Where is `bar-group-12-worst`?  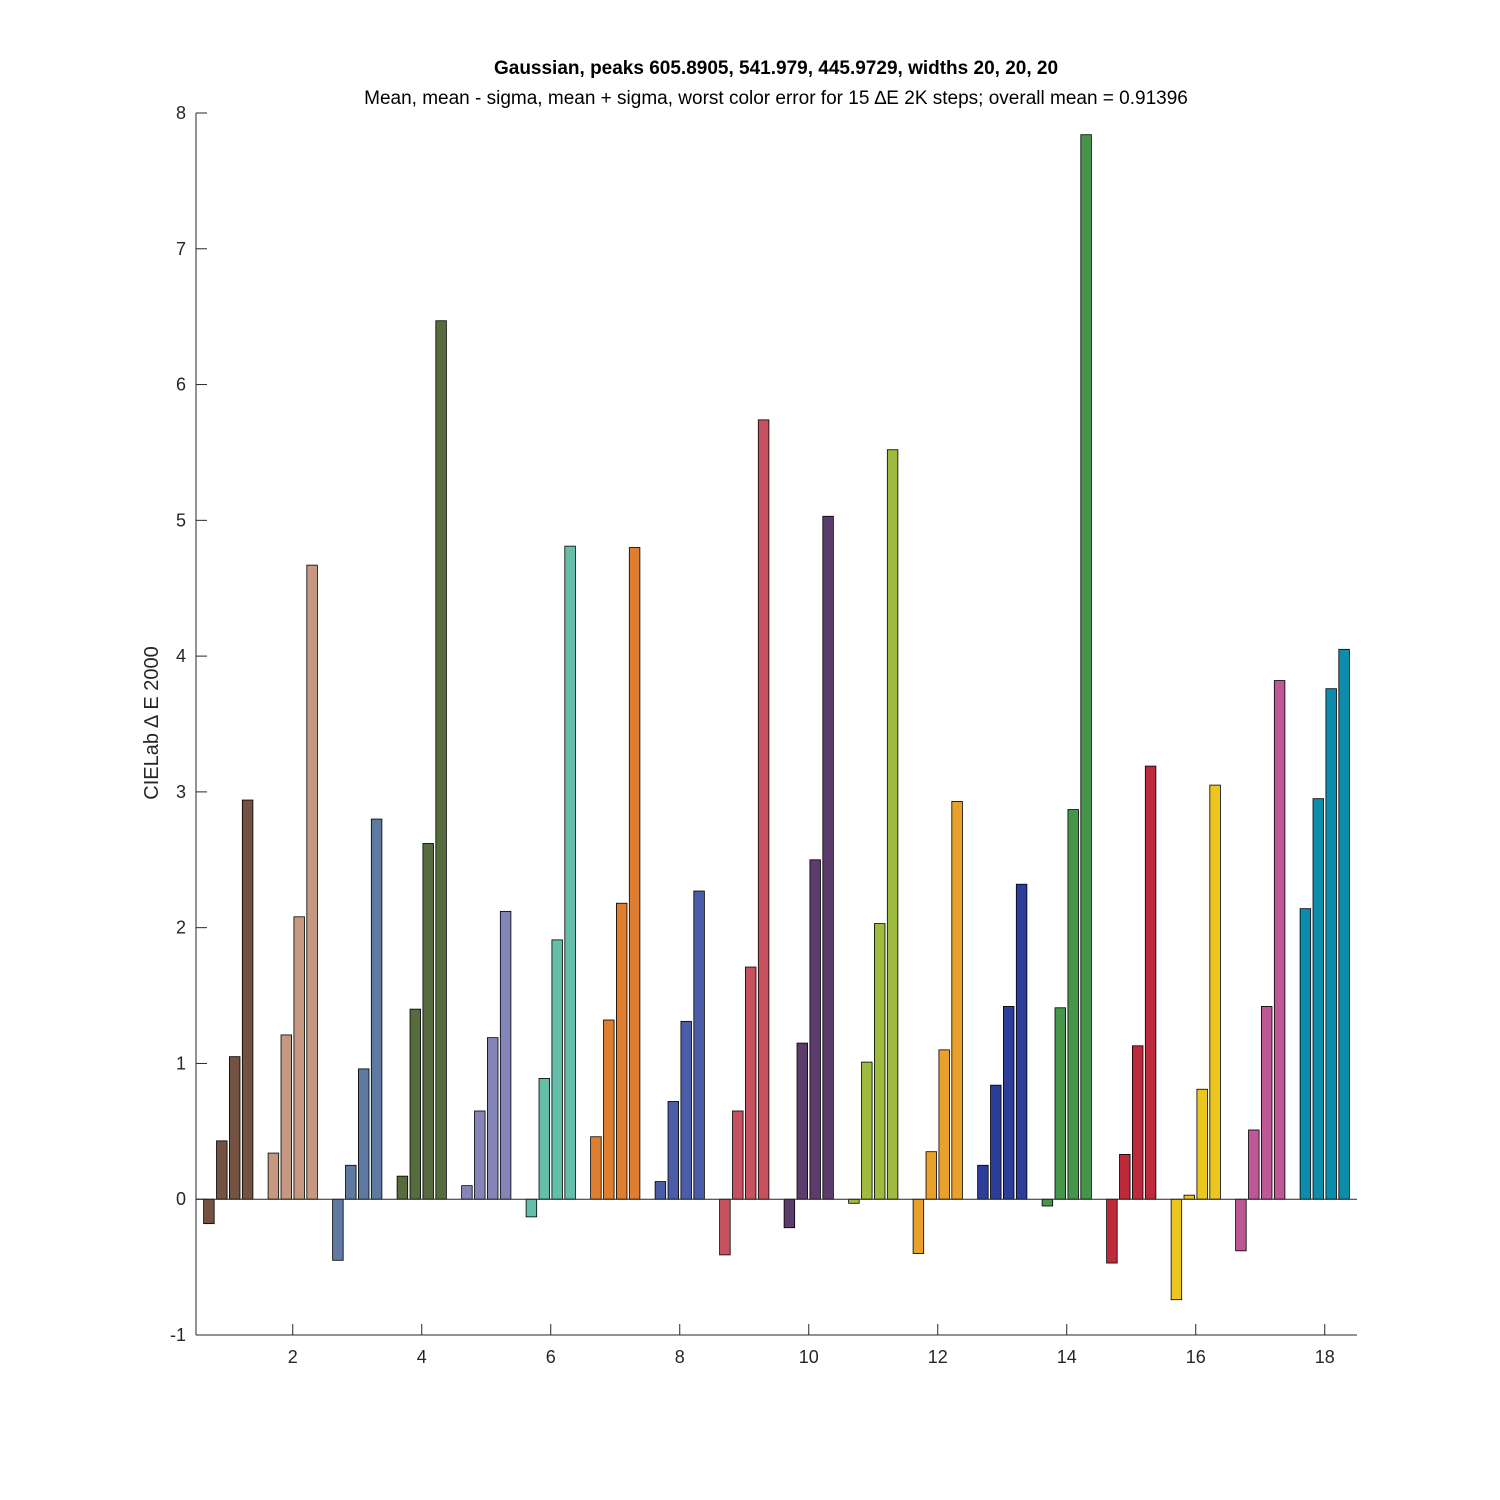 bar-group-12-worst is located at coordinates (957, 1000).